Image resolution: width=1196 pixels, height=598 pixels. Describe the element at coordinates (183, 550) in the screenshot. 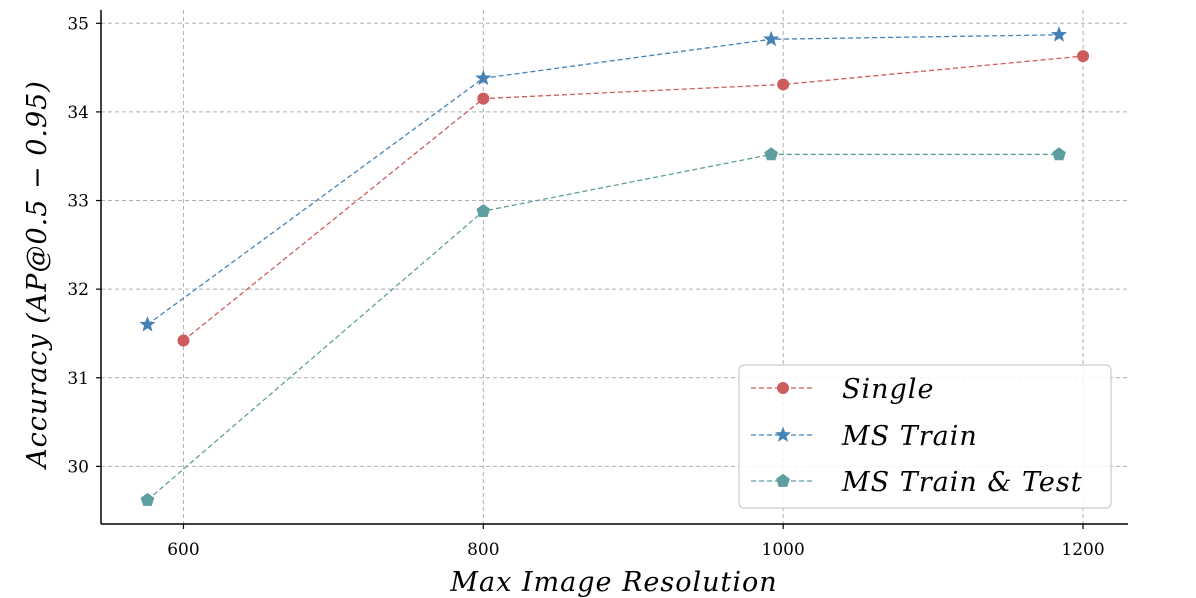

I see `x-tick-label: 600` at that location.